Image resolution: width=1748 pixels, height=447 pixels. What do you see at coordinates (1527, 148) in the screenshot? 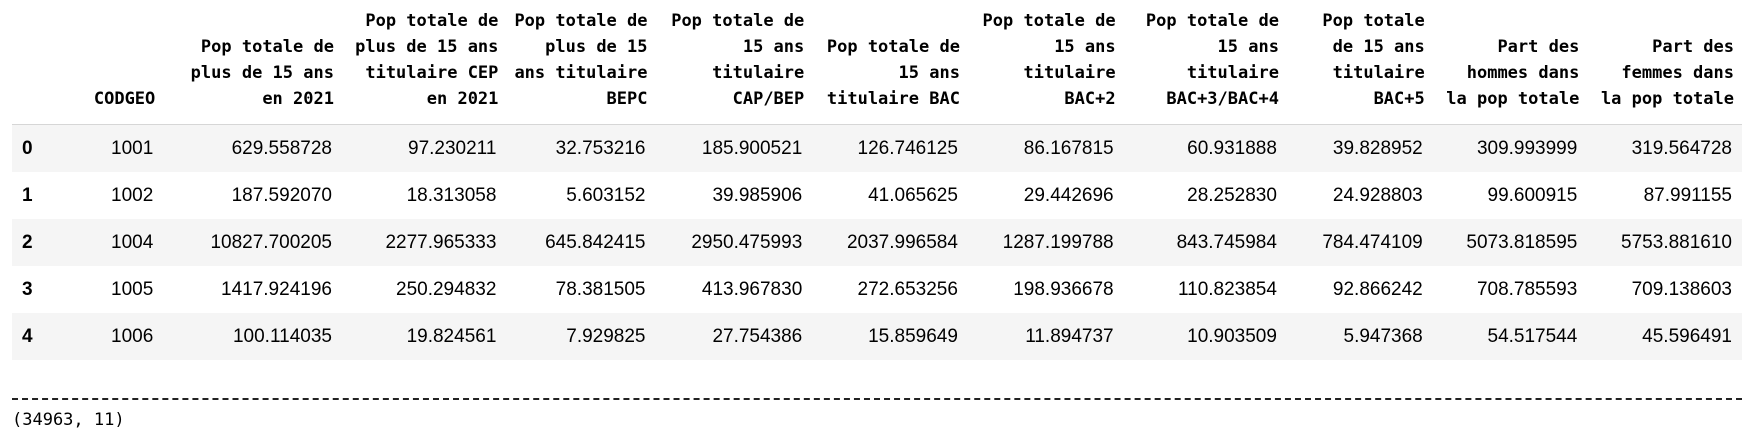
I see `table-cell: 309.993999` at bounding box center [1527, 148].